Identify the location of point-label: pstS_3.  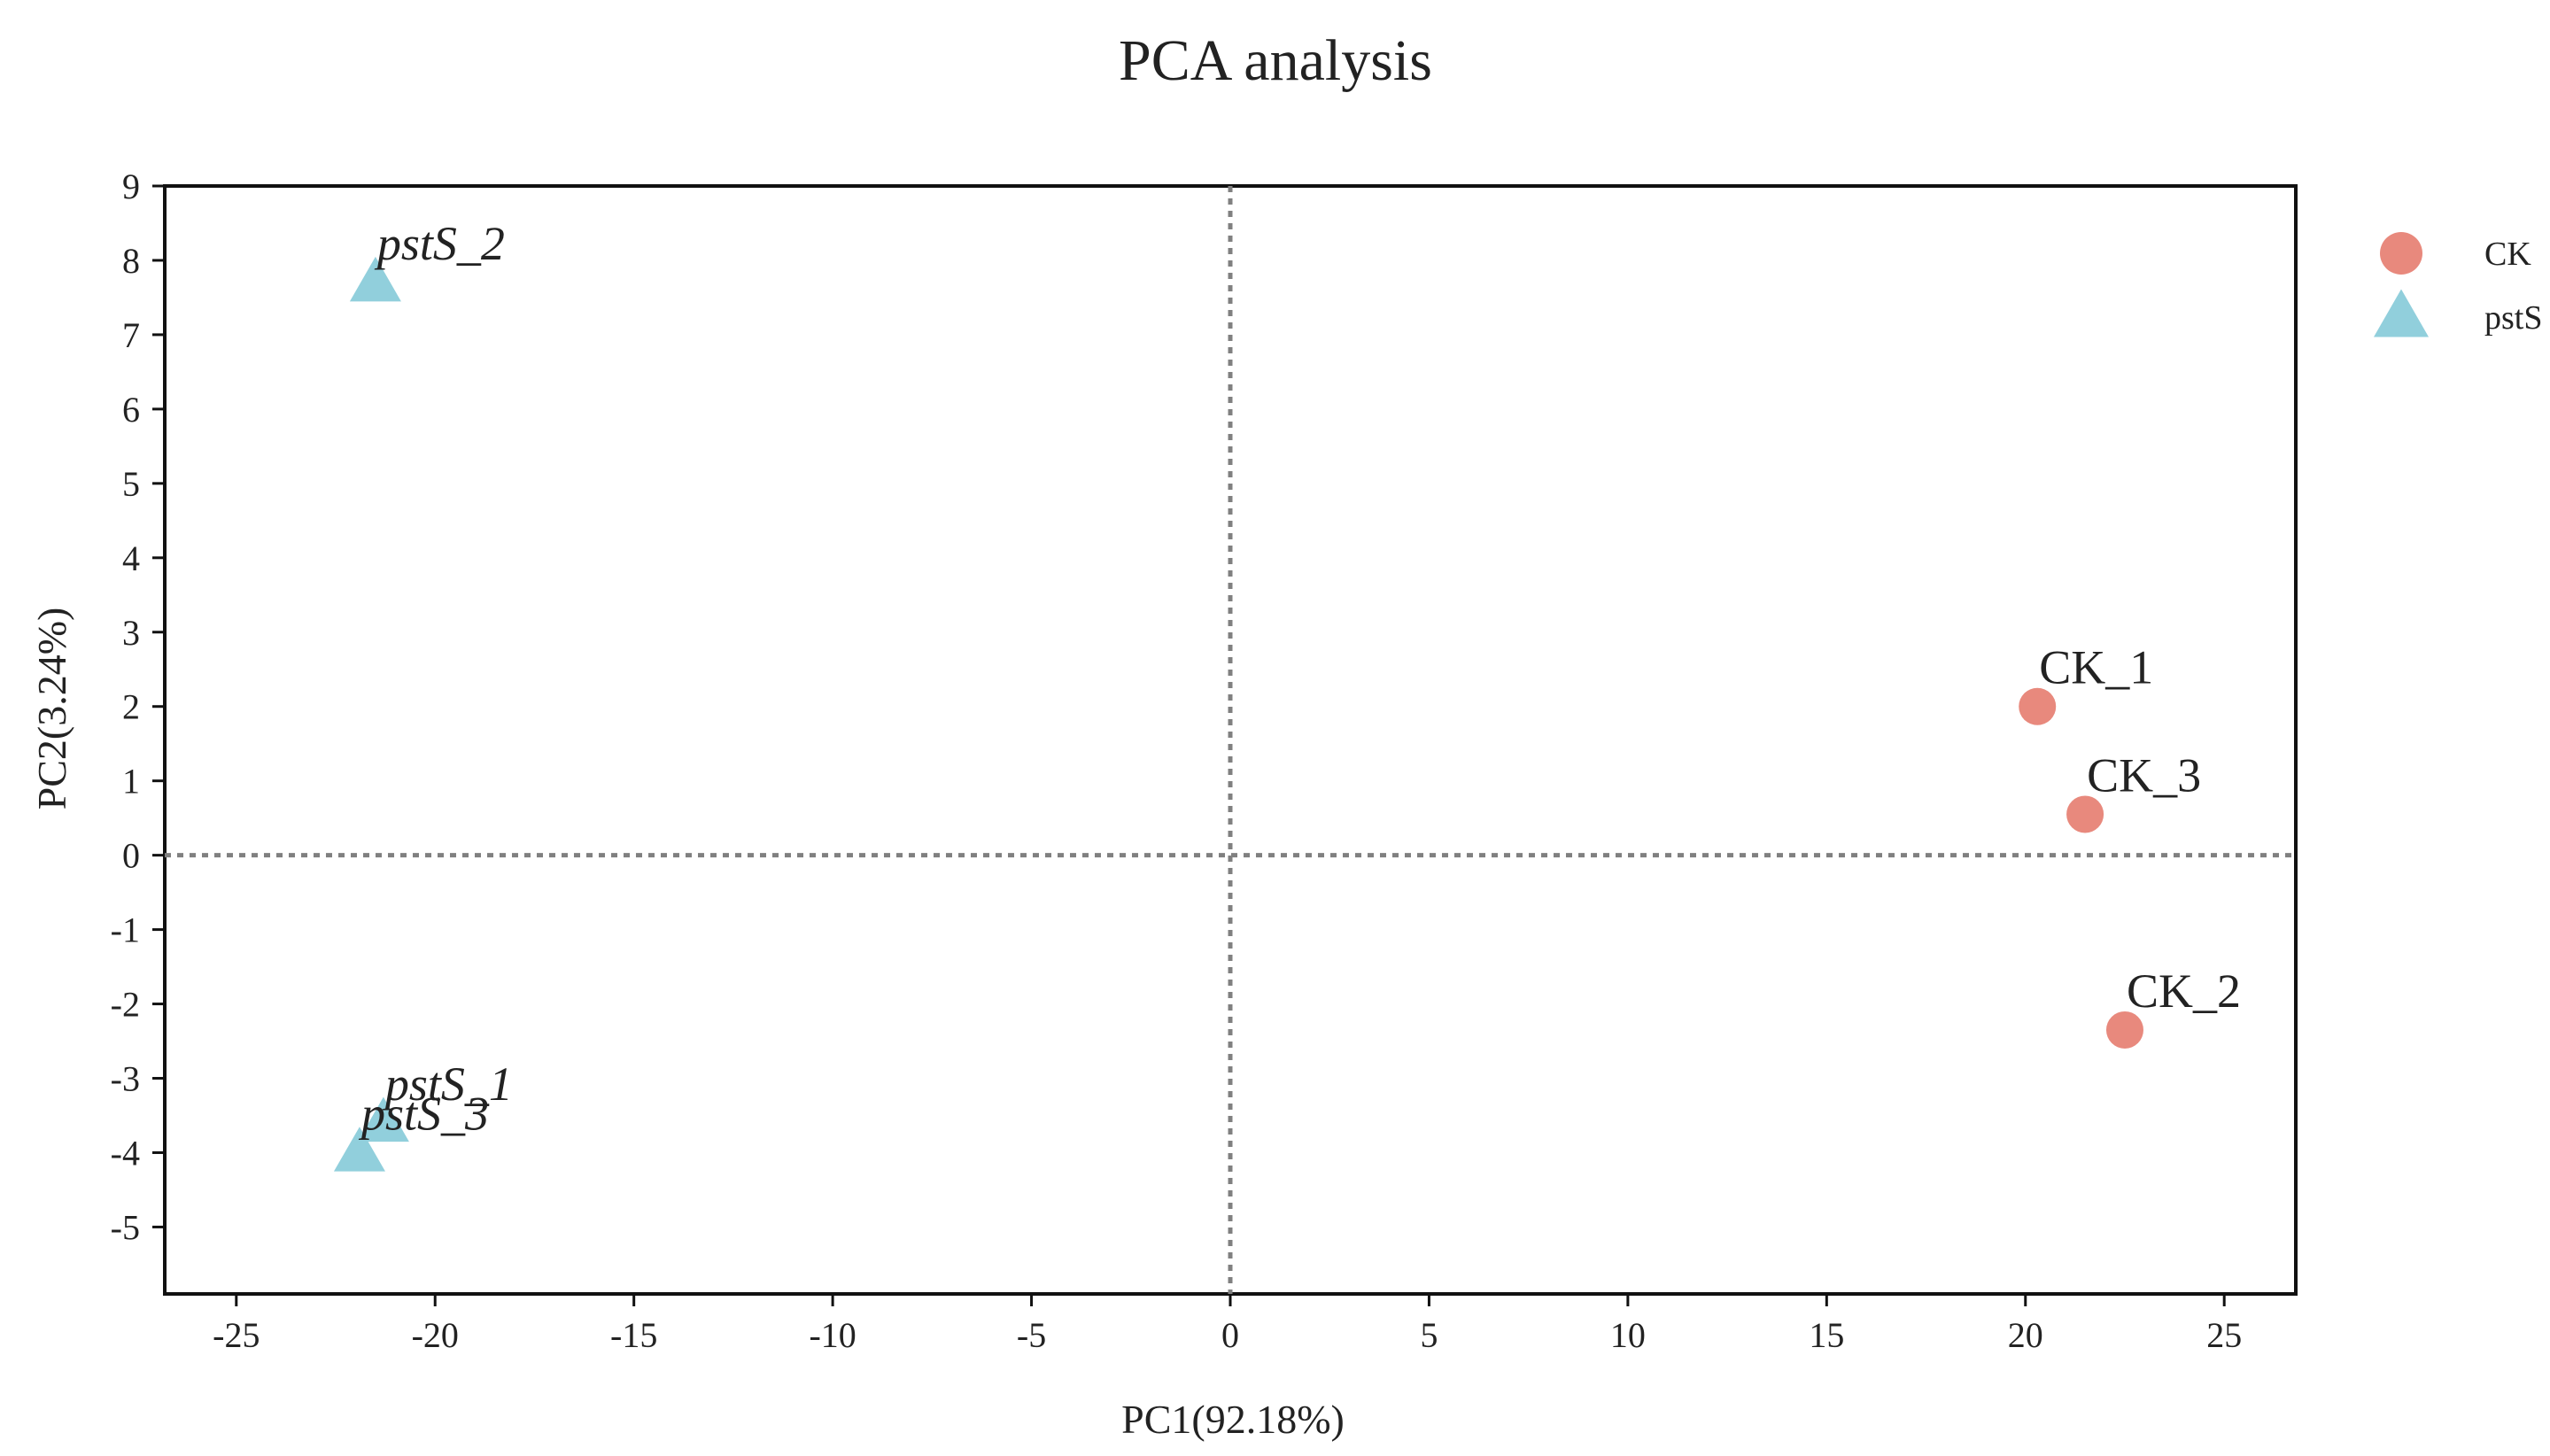
(423, 1113).